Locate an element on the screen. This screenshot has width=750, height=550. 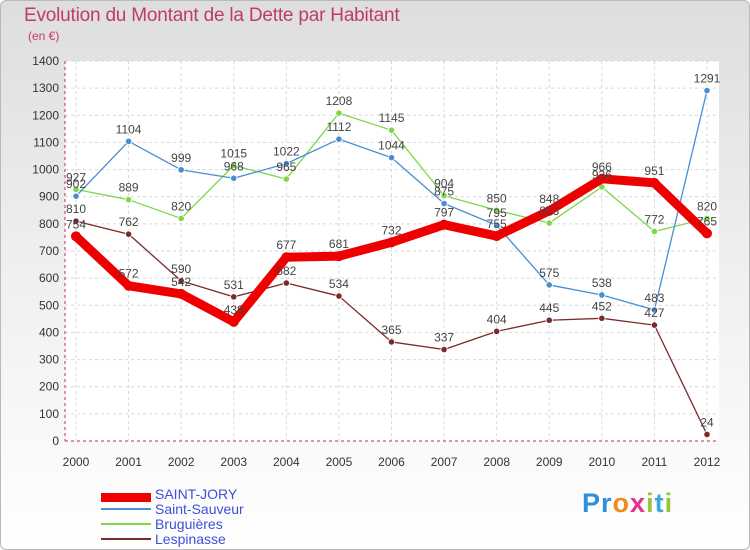
data-label-brugui-res: 927 is located at coordinates (76, 177).